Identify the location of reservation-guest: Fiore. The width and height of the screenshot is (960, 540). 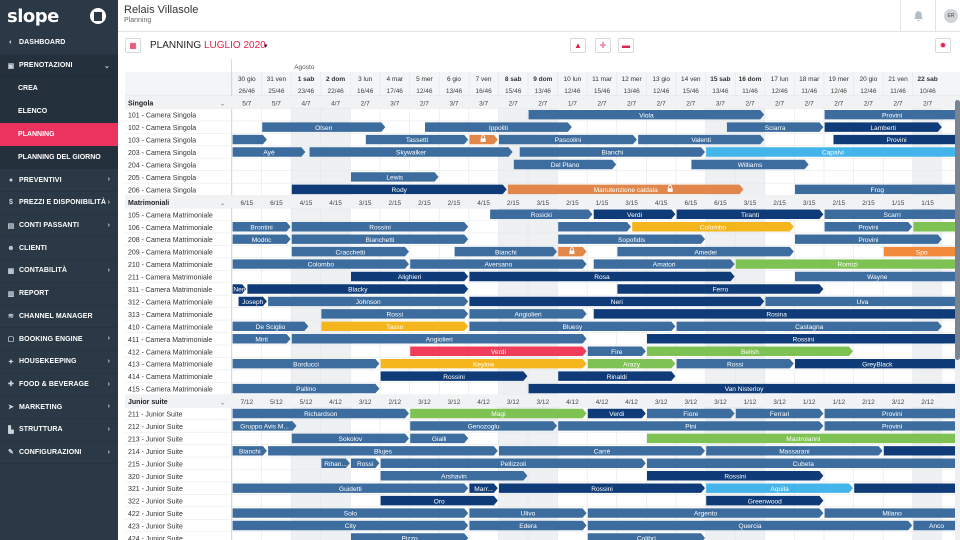
(690, 414).